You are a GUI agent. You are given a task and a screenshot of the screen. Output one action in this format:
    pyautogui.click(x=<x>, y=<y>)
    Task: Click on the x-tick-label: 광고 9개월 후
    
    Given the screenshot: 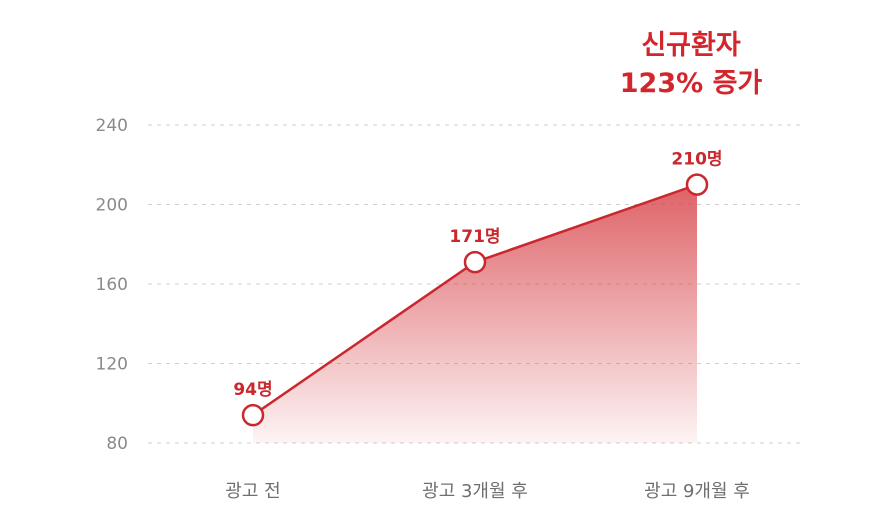 What is the action you would take?
    pyautogui.click(x=697, y=491)
    